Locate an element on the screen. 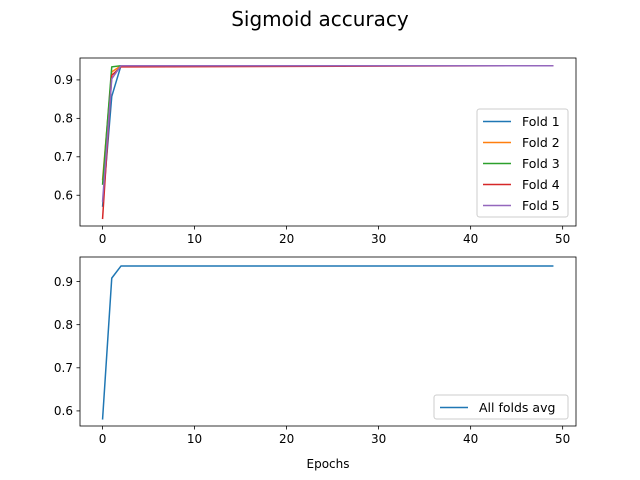 The width and height of the screenshot is (640, 480). x-axis-label: Epochs is located at coordinates (328, 464).